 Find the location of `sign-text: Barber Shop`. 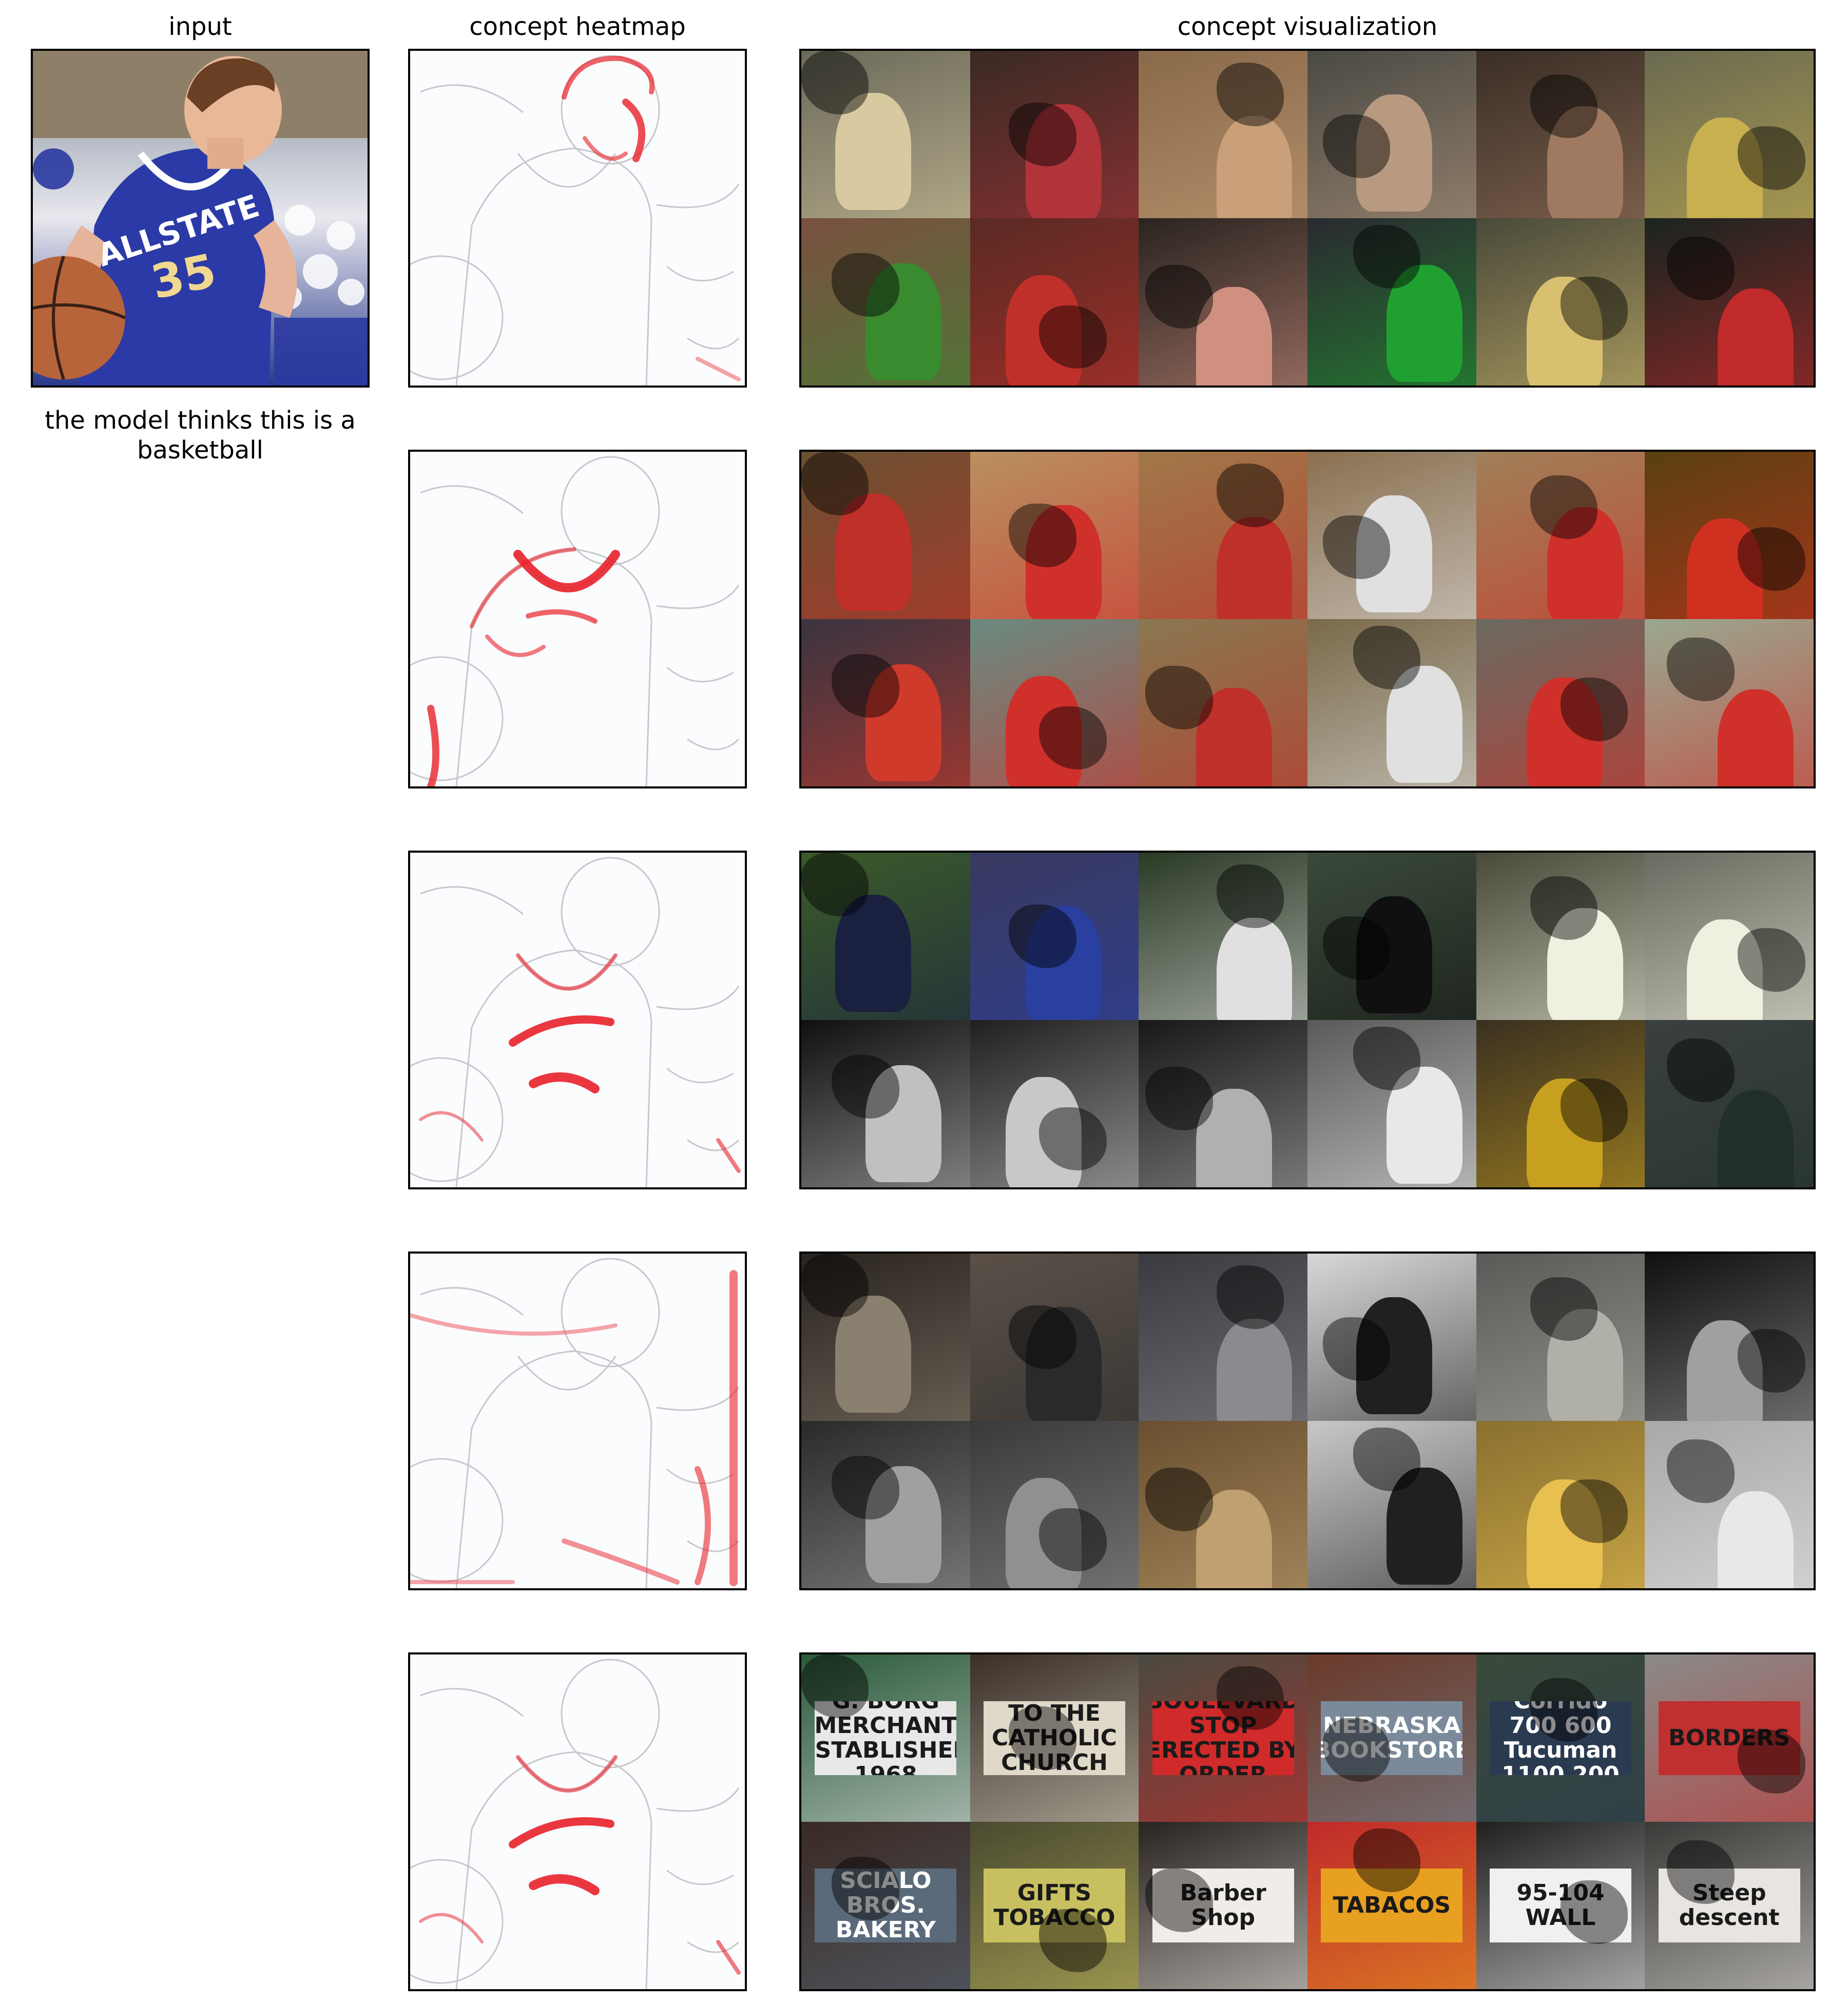

sign-text: Barber Shop is located at coordinates (1223, 1905).